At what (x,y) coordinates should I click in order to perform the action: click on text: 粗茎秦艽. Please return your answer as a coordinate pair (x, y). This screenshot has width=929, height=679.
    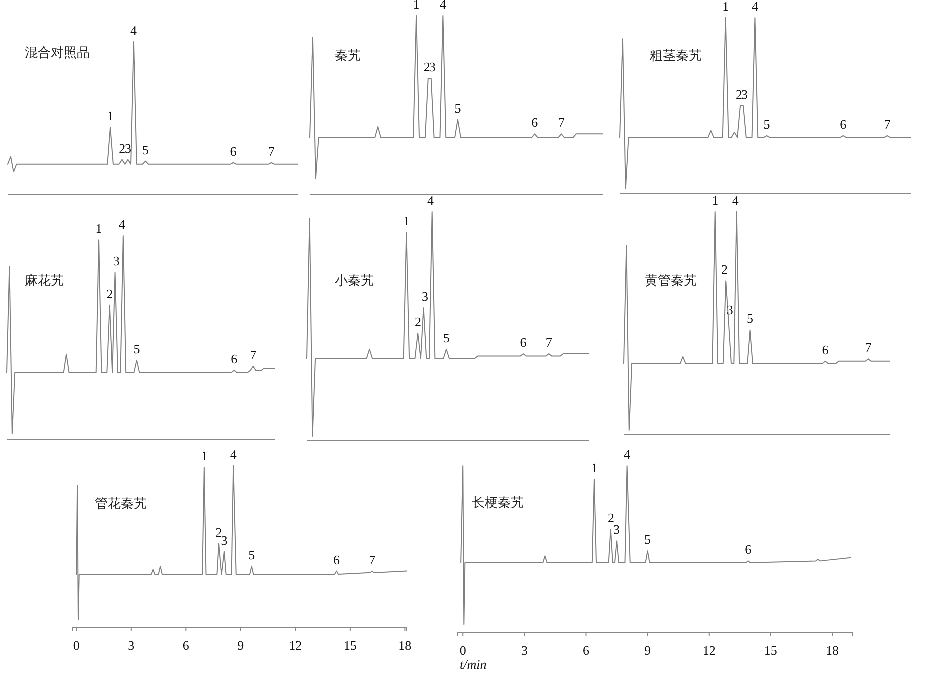
    Looking at the image, I should click on (676, 56).